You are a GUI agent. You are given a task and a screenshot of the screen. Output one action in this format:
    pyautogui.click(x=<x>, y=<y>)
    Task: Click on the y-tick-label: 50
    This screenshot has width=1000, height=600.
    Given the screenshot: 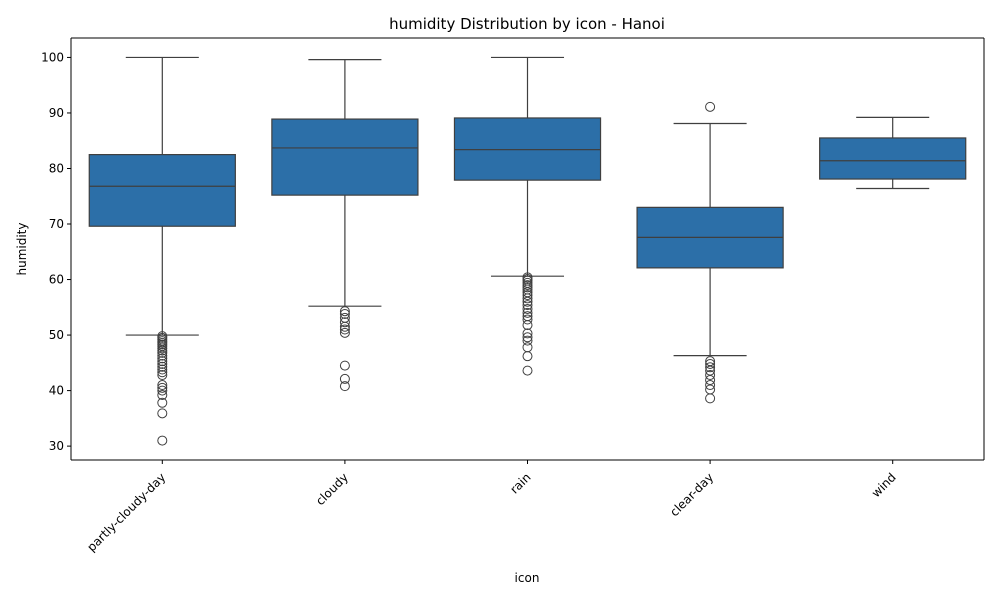 What is the action you would take?
    pyautogui.click(x=56, y=335)
    